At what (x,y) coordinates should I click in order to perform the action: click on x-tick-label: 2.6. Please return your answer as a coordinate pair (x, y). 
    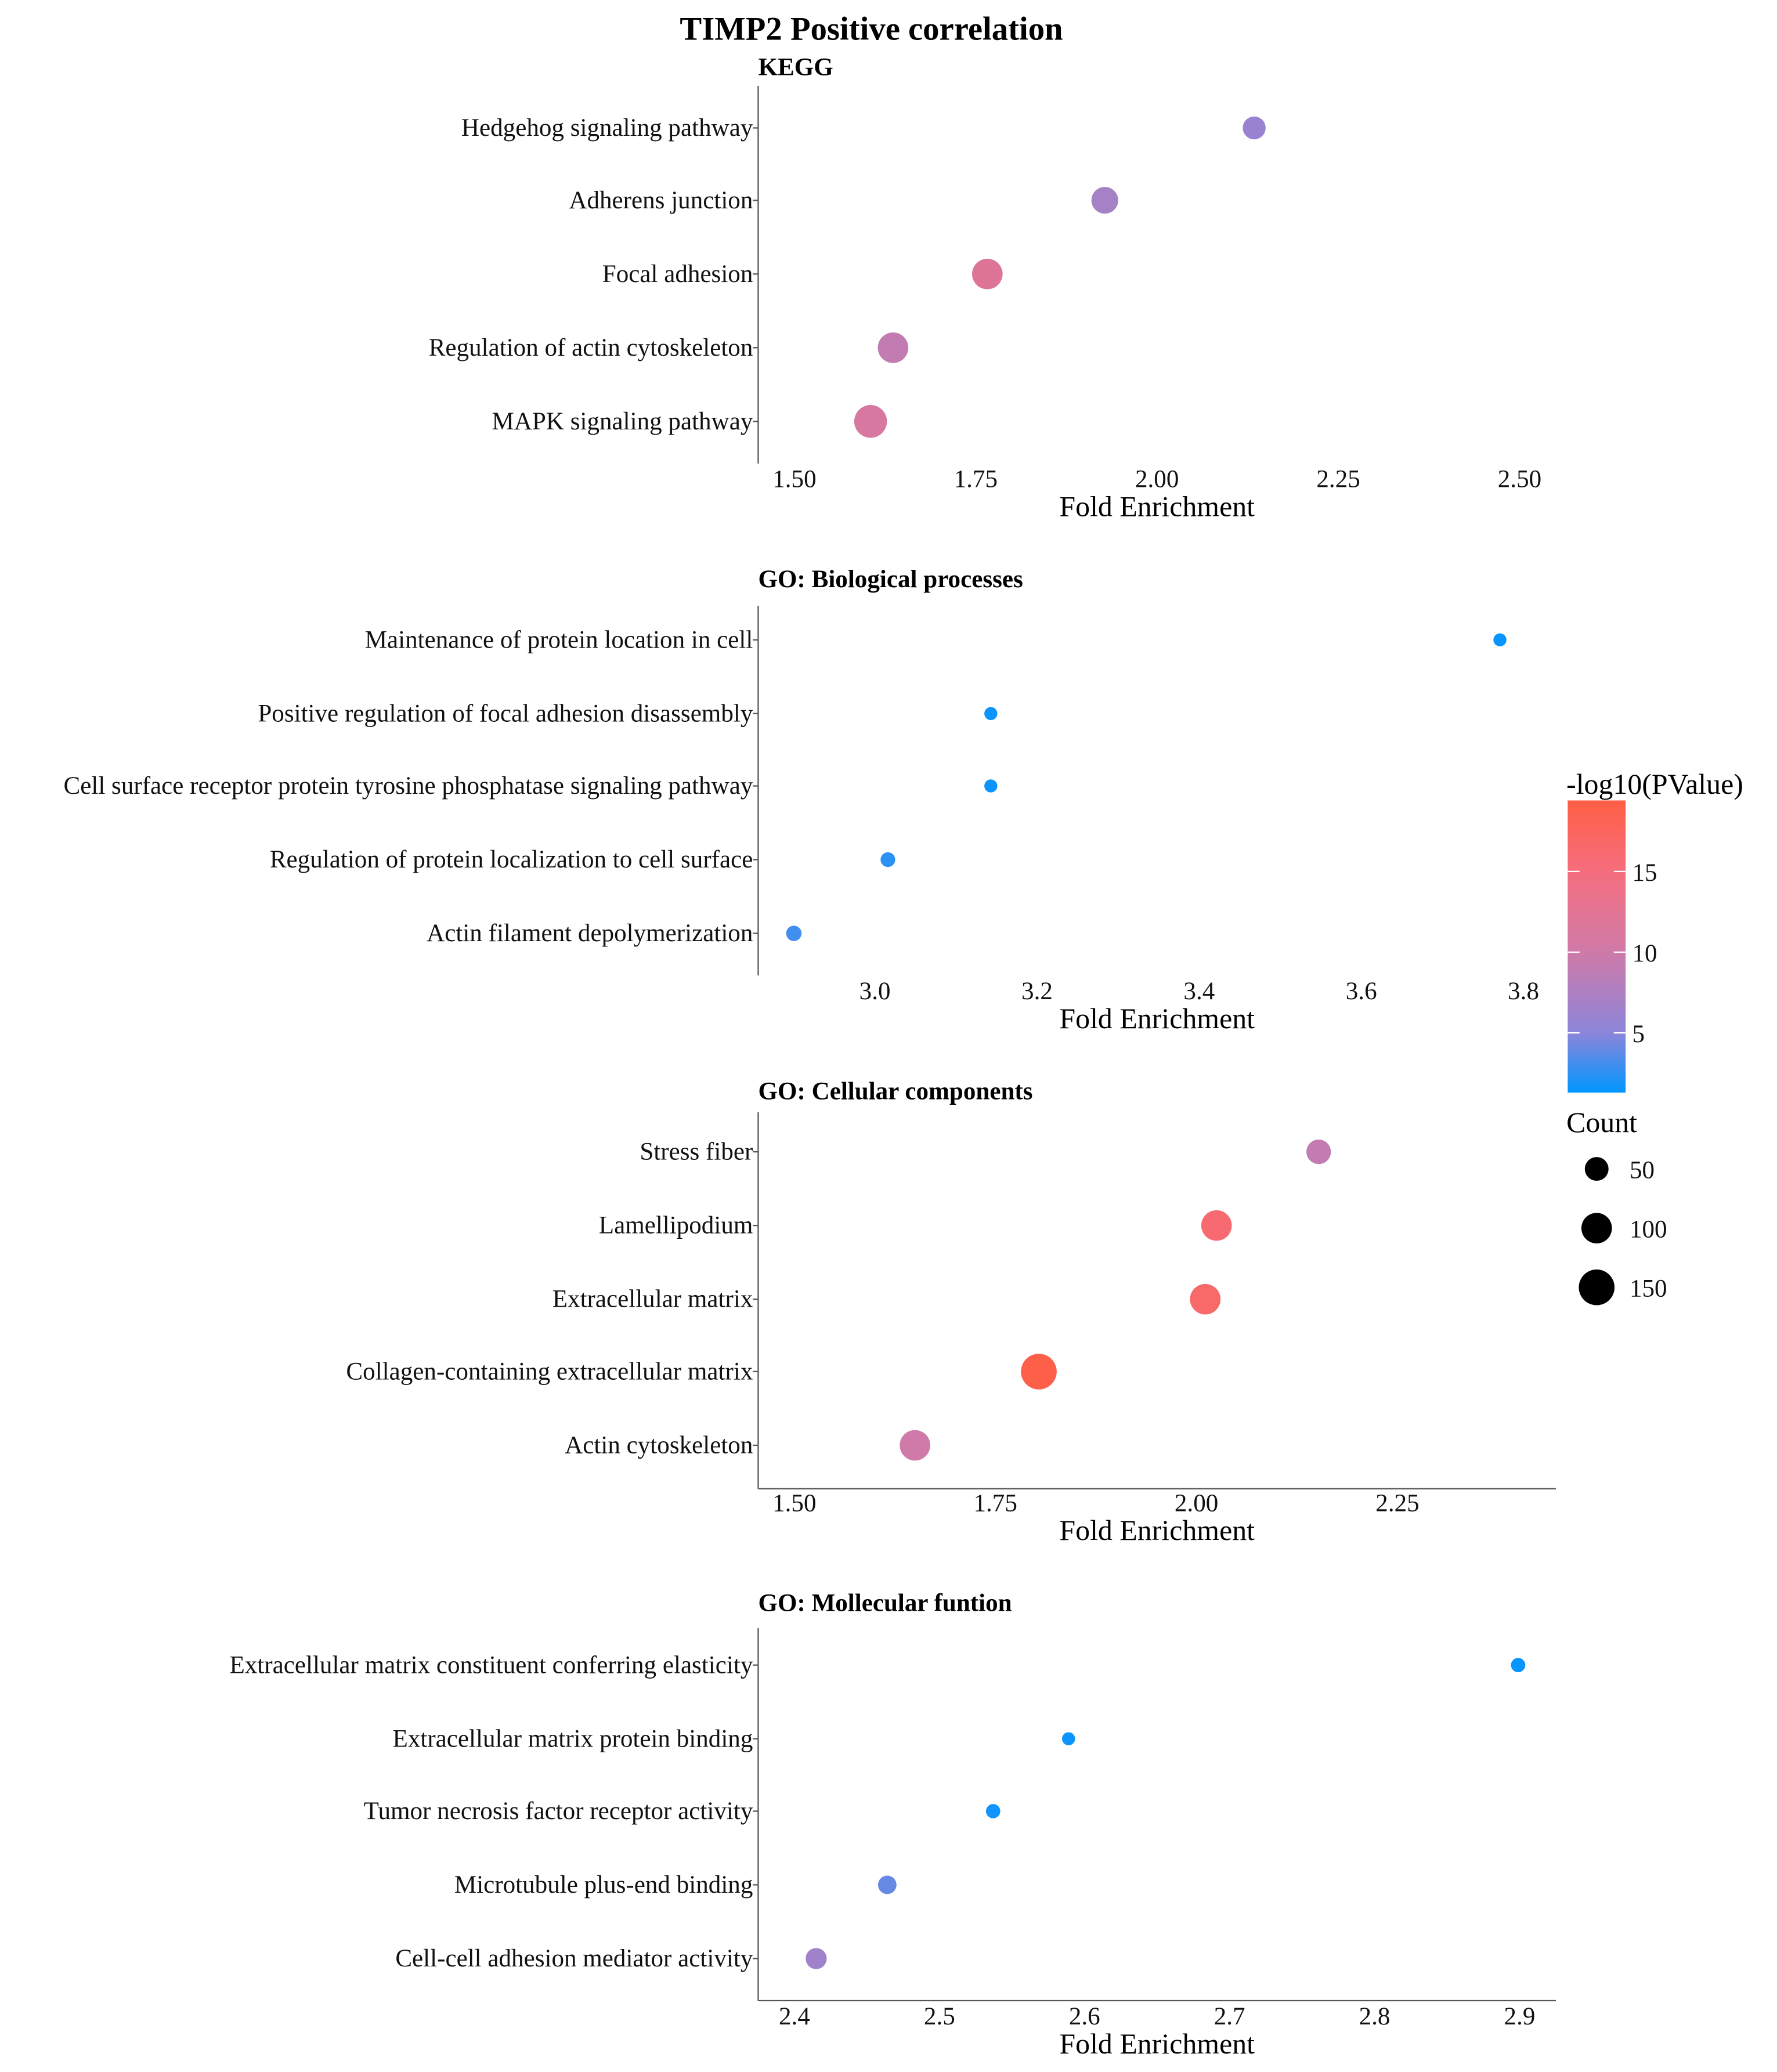
    Looking at the image, I should click on (1084, 2016).